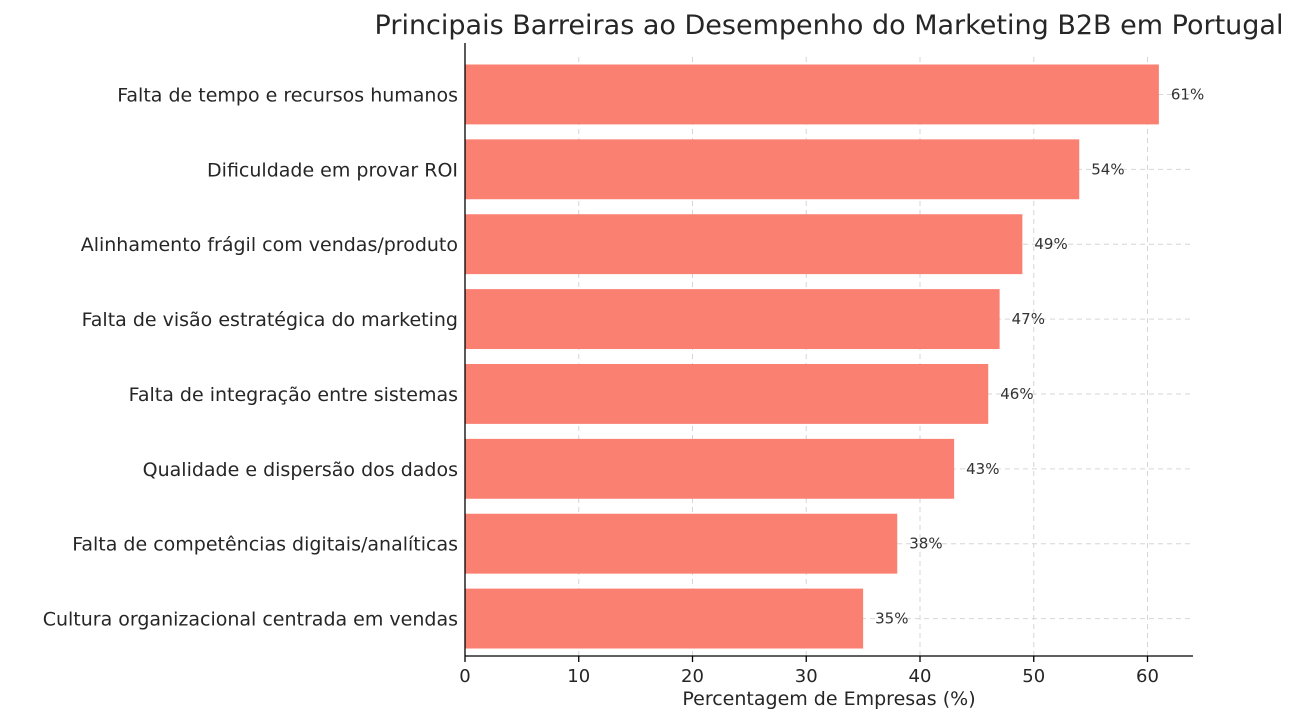 This screenshot has width=1299, height=722. What do you see at coordinates (578, 676) in the screenshot?
I see `x-tick-label: 10` at bounding box center [578, 676].